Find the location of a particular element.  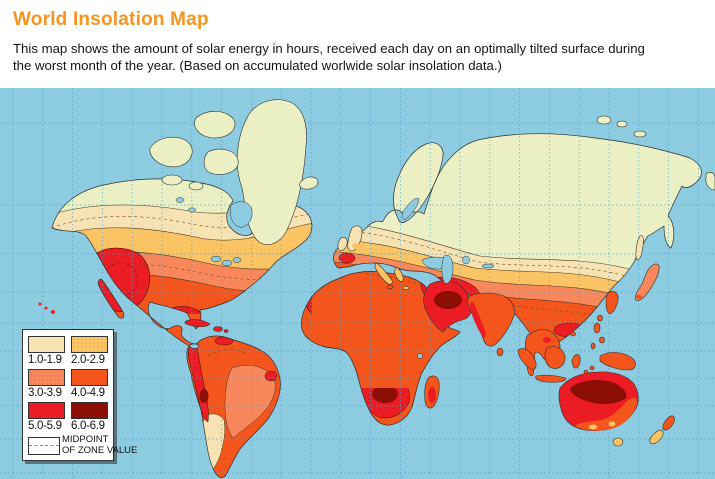

legend-item-2: 2.0-2.9 is located at coordinates (89, 351).